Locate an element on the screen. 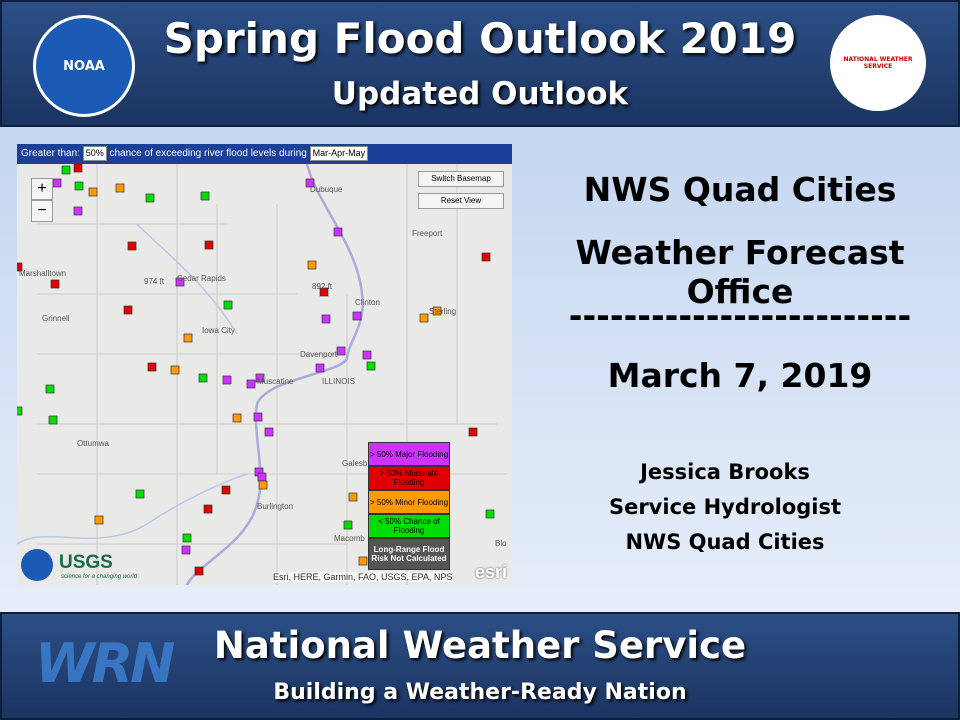 This screenshot has width=960, height=720. place-label: Macomb is located at coordinates (349, 538).